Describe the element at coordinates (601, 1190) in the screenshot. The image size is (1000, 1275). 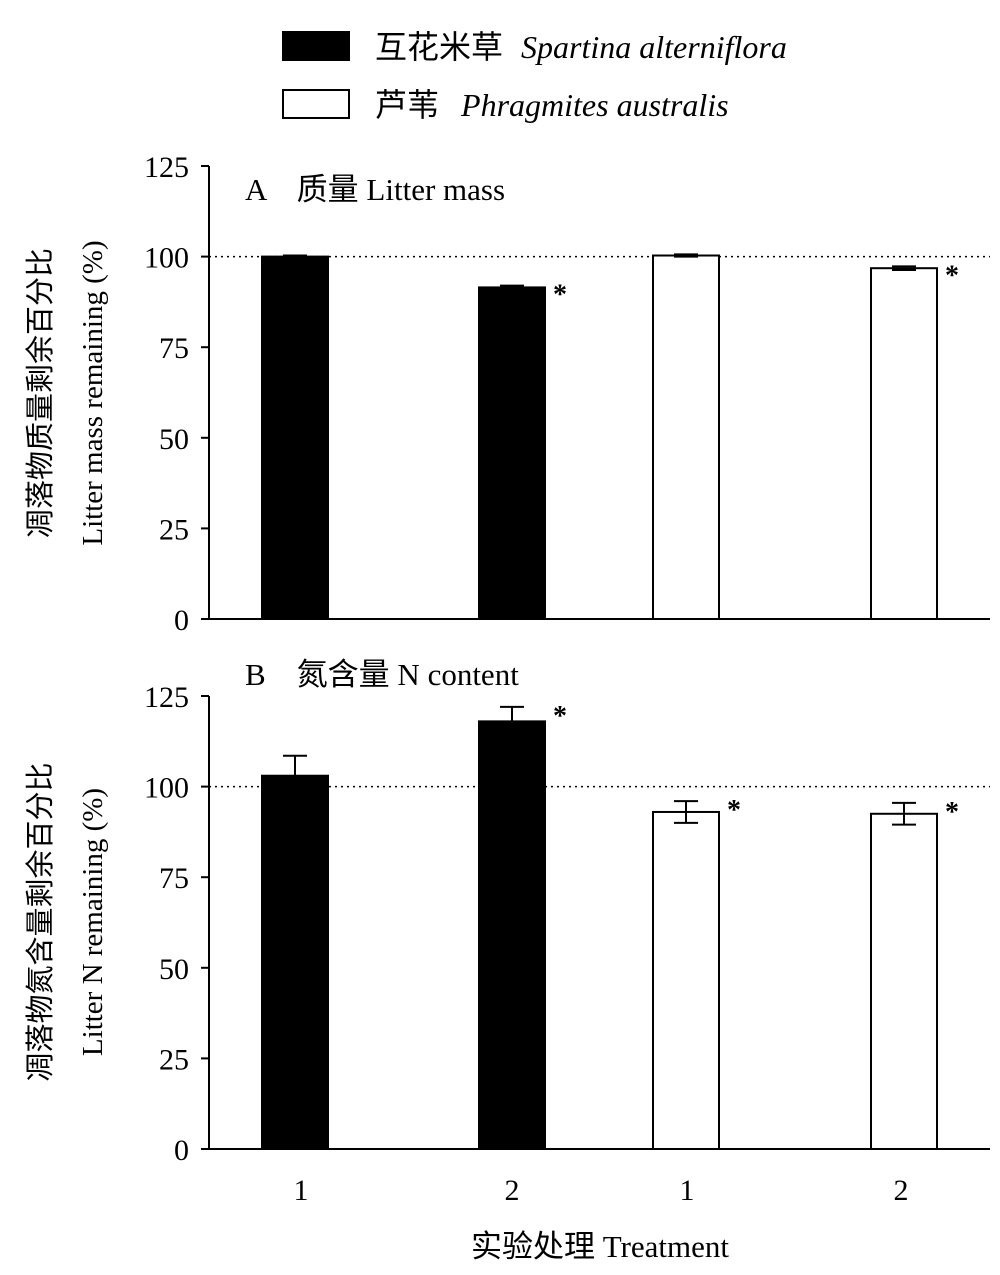
I see `x-category-labels: 1 2 1 2` at that location.